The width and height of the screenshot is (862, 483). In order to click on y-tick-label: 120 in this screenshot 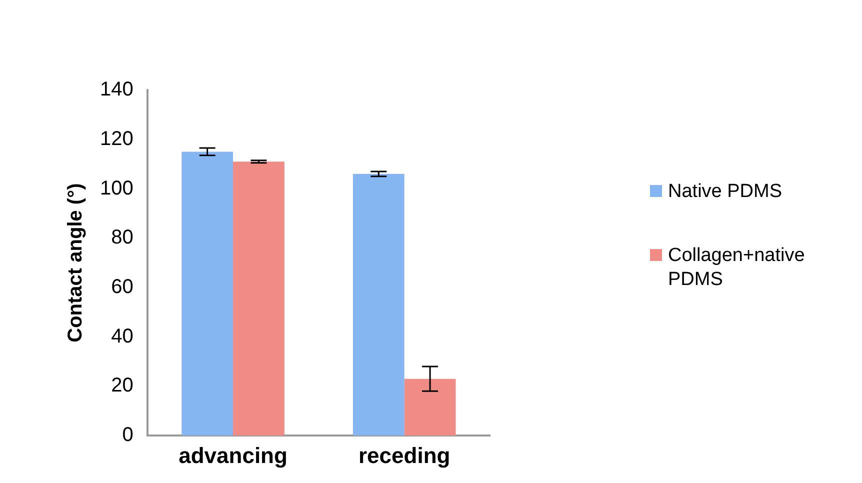, I will do `click(117, 139)`.